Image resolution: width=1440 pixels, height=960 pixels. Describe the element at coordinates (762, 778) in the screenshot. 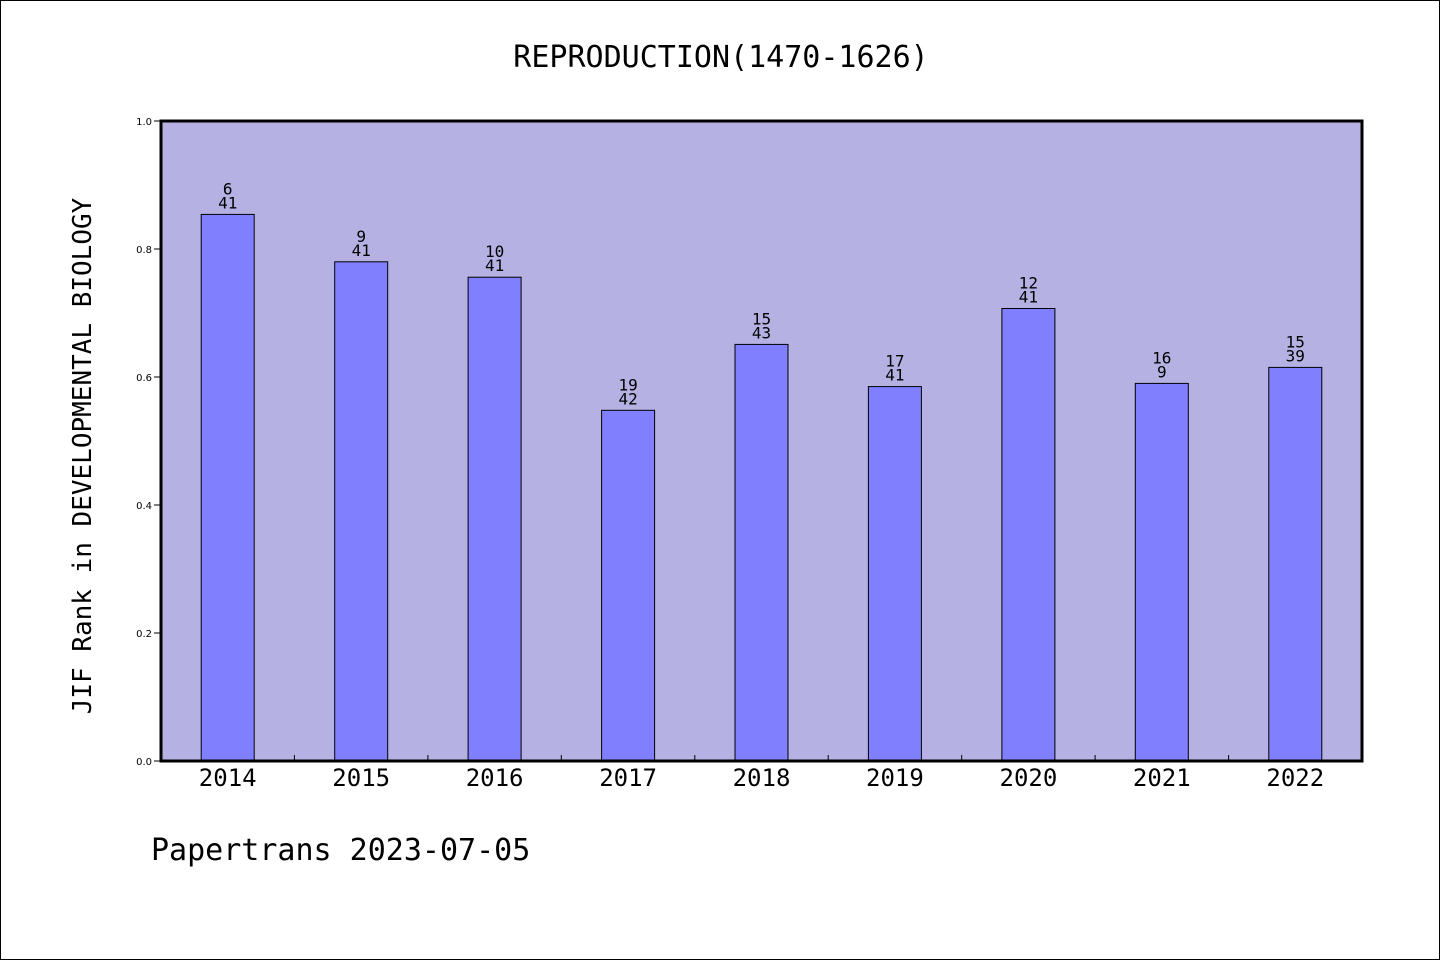

I see `x-tick-label: 2018` at that location.